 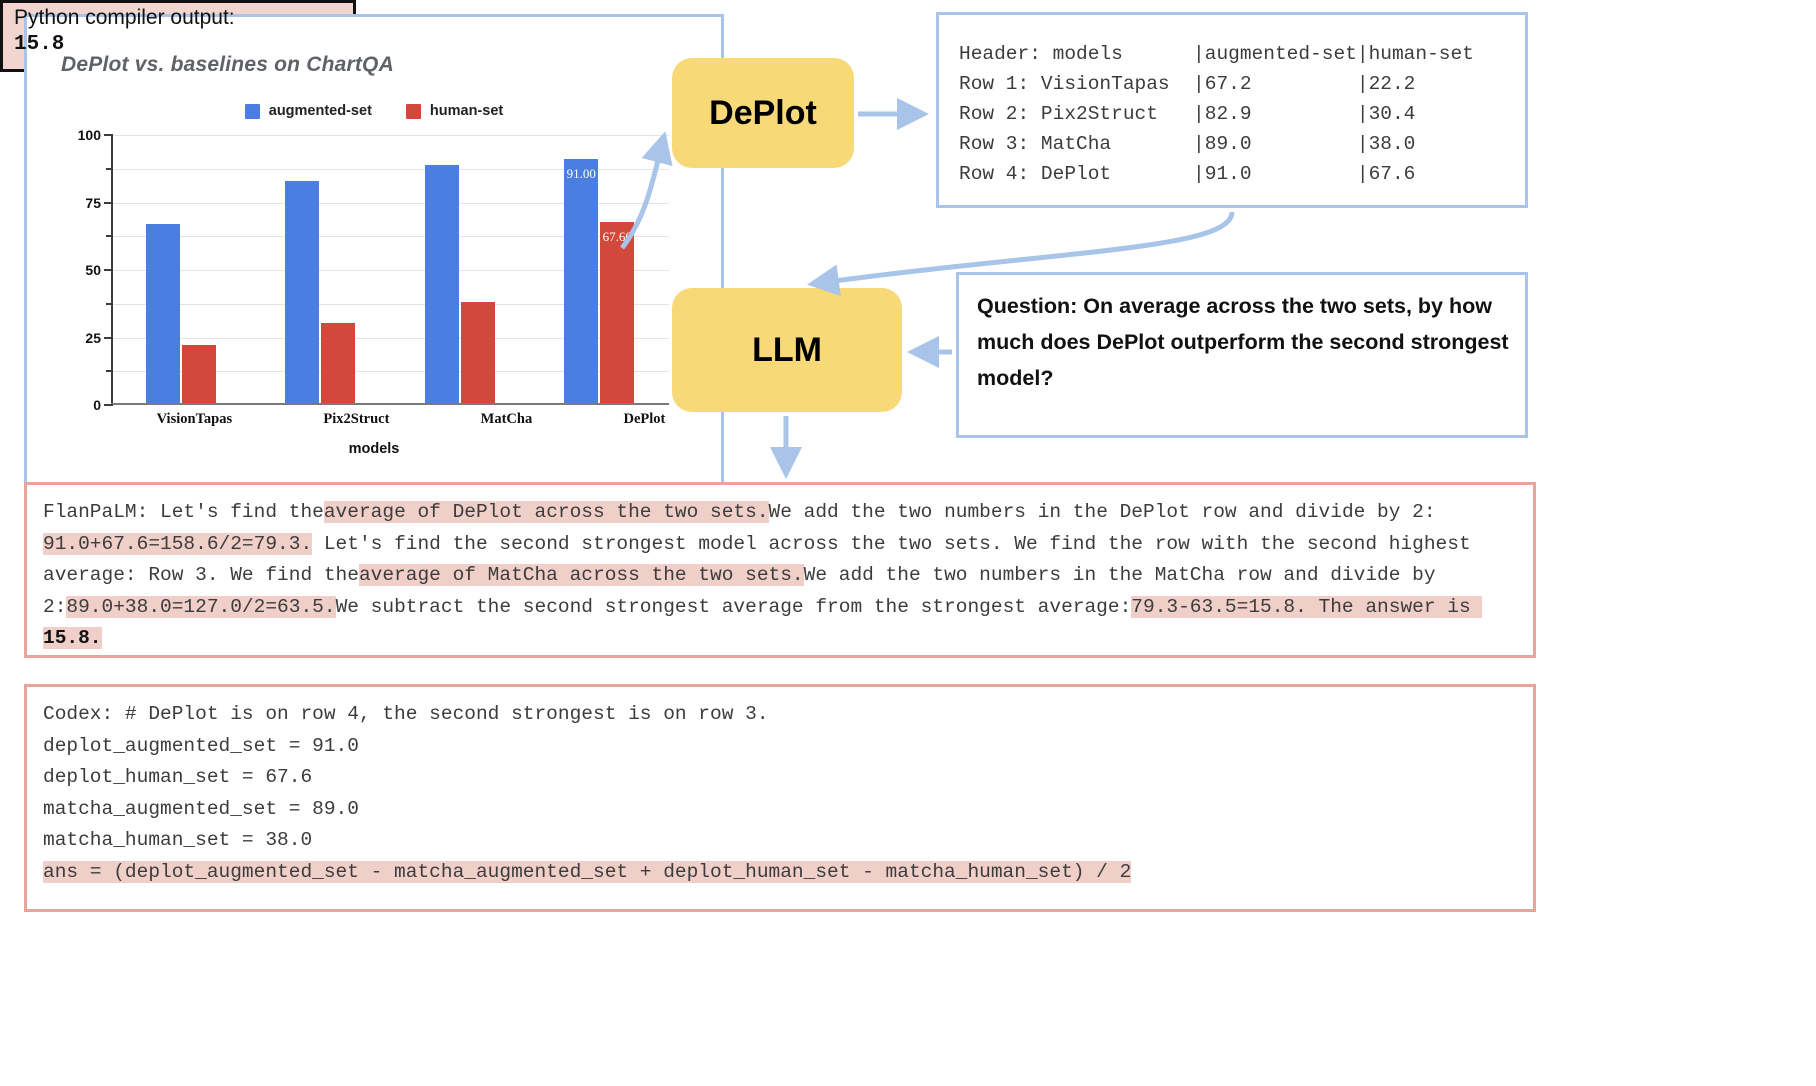 What do you see at coordinates (302, 293) in the screenshot?
I see `bar-Pix2Struct-augmented-set` at bounding box center [302, 293].